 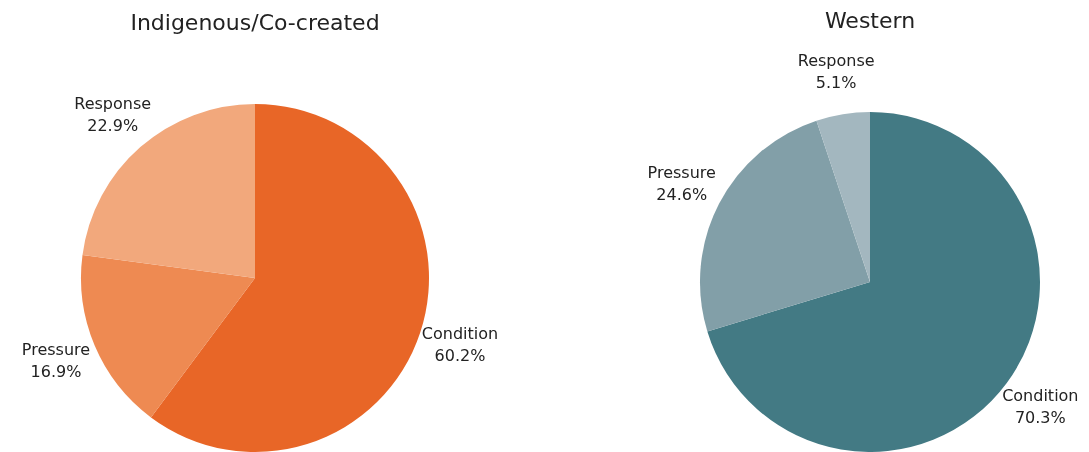 What do you see at coordinates (56, 372) in the screenshot?
I see `data-label: 16.9%` at bounding box center [56, 372].